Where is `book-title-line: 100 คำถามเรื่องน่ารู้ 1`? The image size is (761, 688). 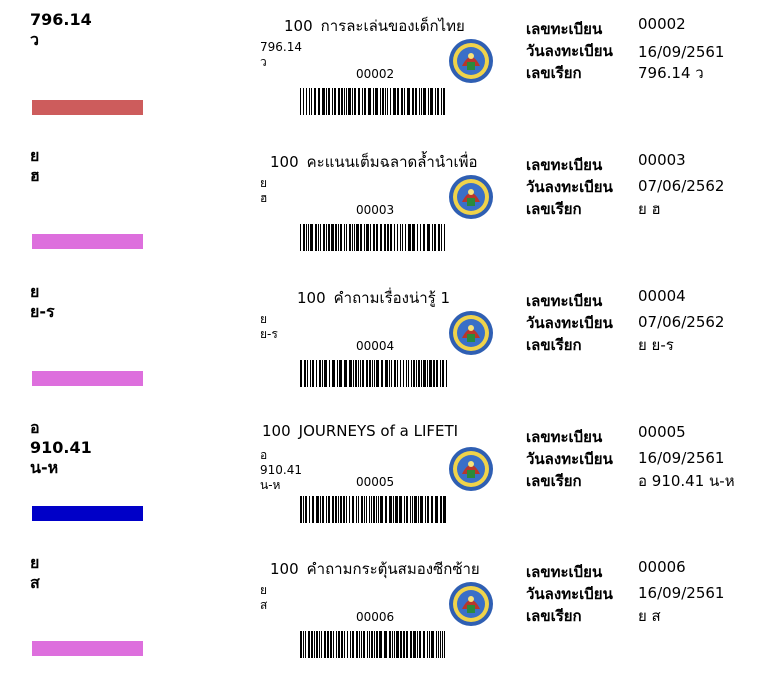 book-title-line: 100 คำถามเรื่องน่ารู้ 1 is located at coordinates (373, 298).